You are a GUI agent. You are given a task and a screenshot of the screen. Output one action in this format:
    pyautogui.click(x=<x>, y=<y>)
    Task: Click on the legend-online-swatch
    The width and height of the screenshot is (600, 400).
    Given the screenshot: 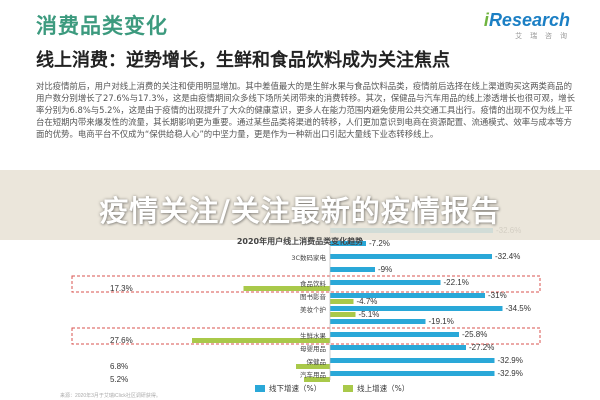 What is the action you would take?
    pyautogui.click(x=348, y=388)
    